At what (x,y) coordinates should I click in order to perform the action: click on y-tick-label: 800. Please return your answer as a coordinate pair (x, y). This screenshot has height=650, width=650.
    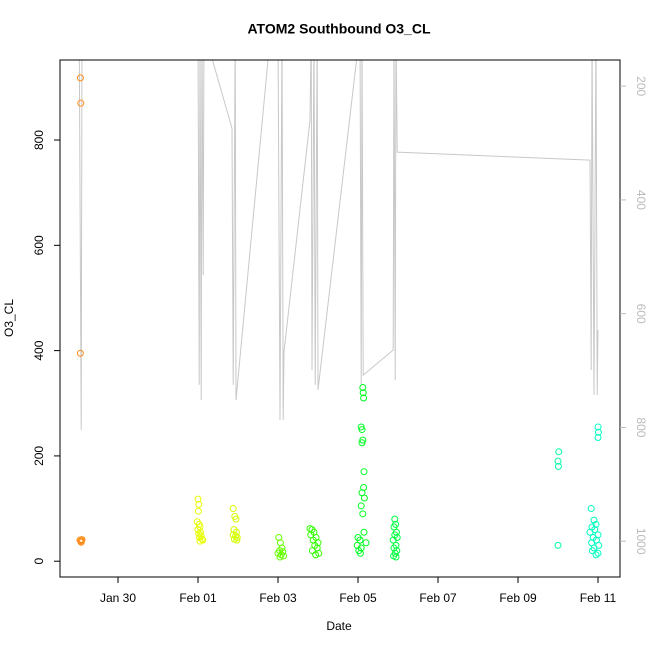
    Looking at the image, I should click on (39, 140).